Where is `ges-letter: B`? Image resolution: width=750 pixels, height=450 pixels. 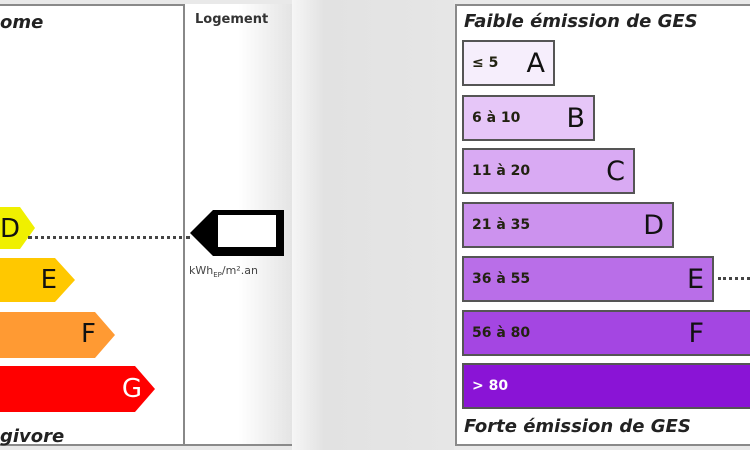 ges-letter: B is located at coordinates (575, 118).